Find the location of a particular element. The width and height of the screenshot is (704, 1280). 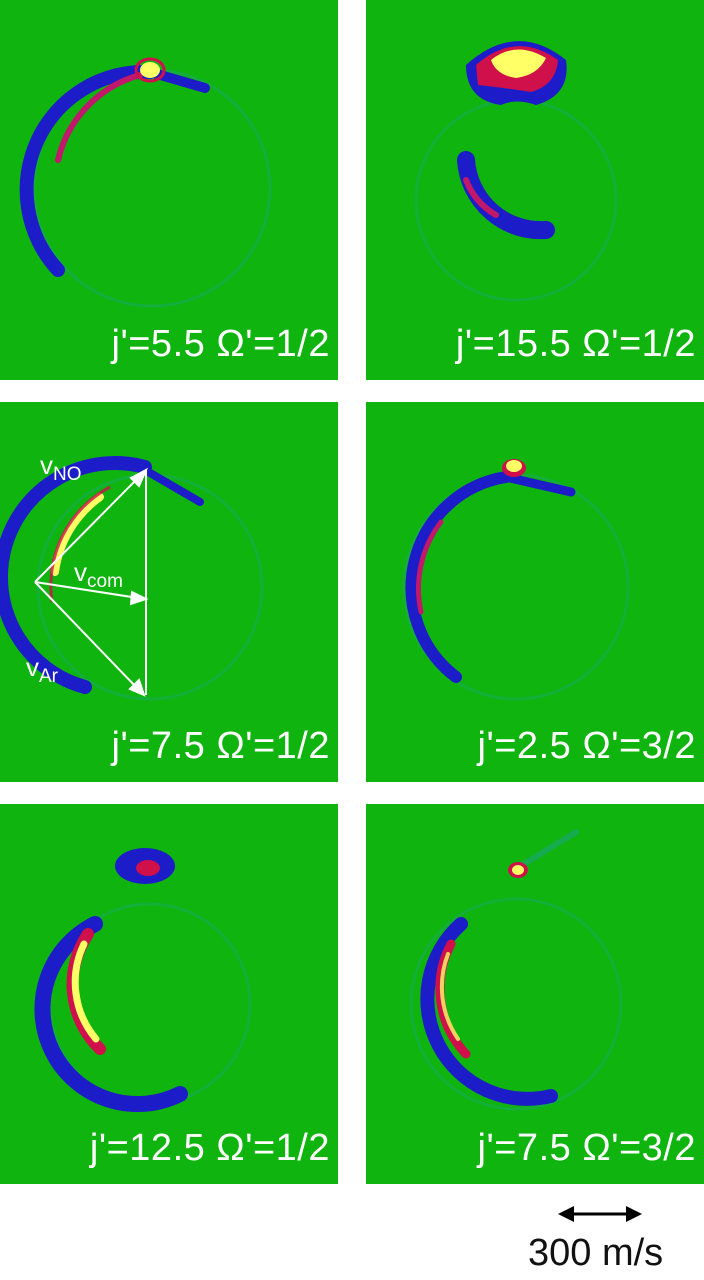

vector-label-no: vNO is located at coordinates (61, 467).